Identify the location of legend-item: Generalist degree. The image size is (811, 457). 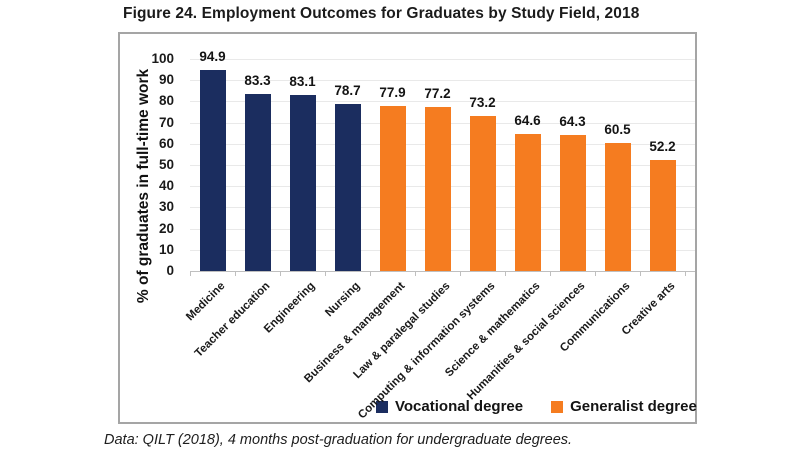
(624, 406).